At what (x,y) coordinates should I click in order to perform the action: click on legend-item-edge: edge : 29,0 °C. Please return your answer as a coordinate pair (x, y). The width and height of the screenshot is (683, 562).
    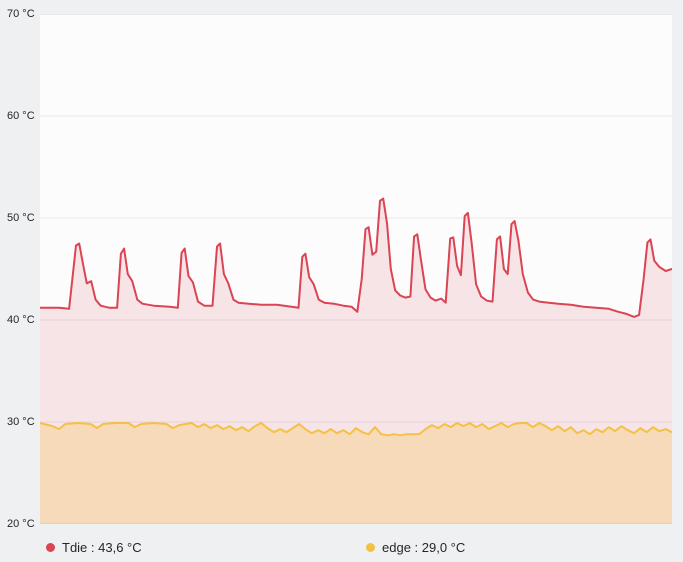
    Looking at the image, I should click on (415, 547).